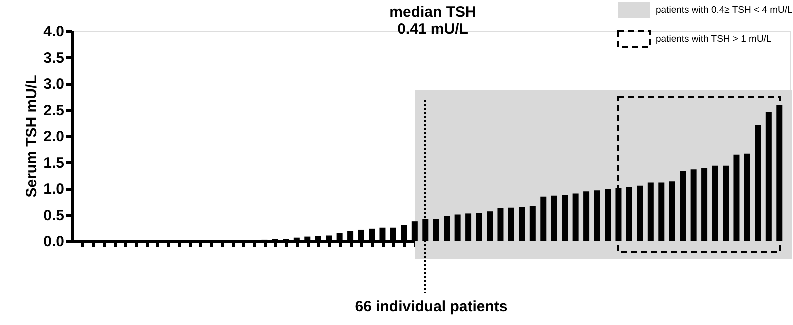 This screenshot has width=793, height=325. I want to click on y-tick-label: 4.0, so click(54, 32).